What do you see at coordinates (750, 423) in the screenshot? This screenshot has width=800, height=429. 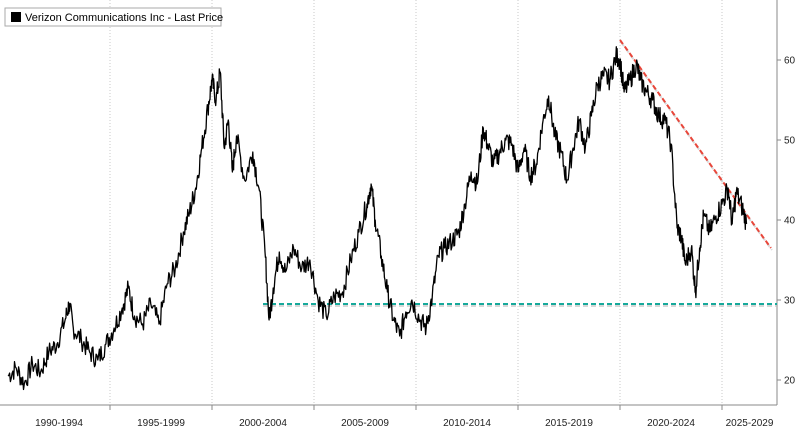 I see `x-tick-label: 2025-2029` at bounding box center [750, 423].